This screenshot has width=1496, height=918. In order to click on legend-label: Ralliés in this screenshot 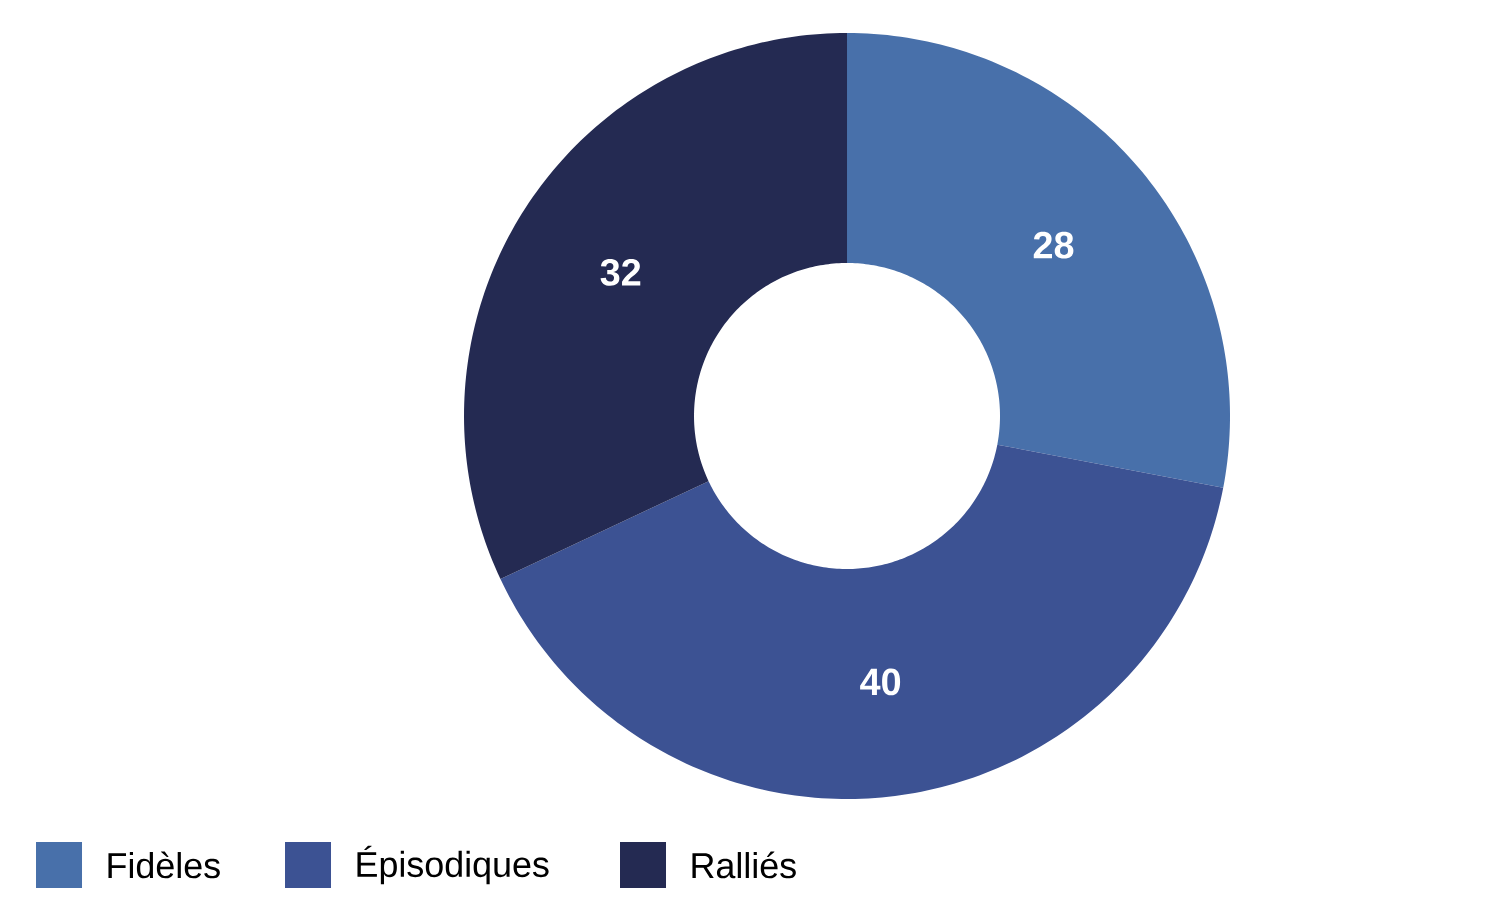, I will do `click(744, 865)`.